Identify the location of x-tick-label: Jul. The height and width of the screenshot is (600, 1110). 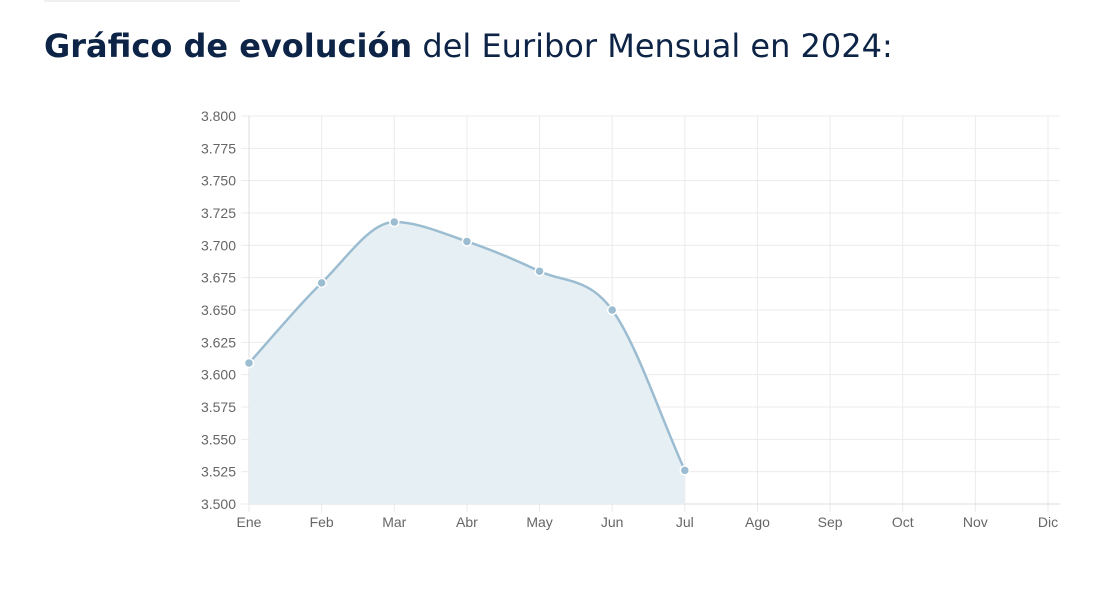
(685, 522).